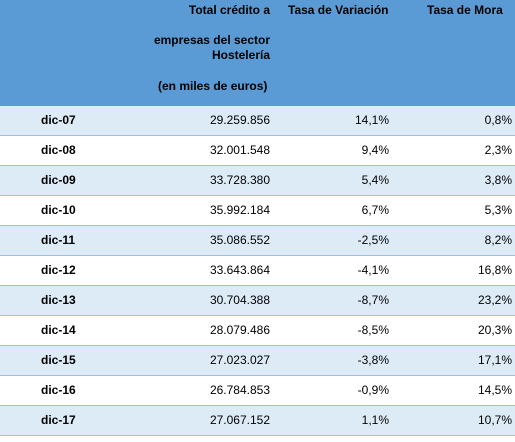 This screenshot has width=515, height=442. Describe the element at coordinates (494, 390) in the screenshot. I see `row-tasa-mora: 14,5%` at that location.